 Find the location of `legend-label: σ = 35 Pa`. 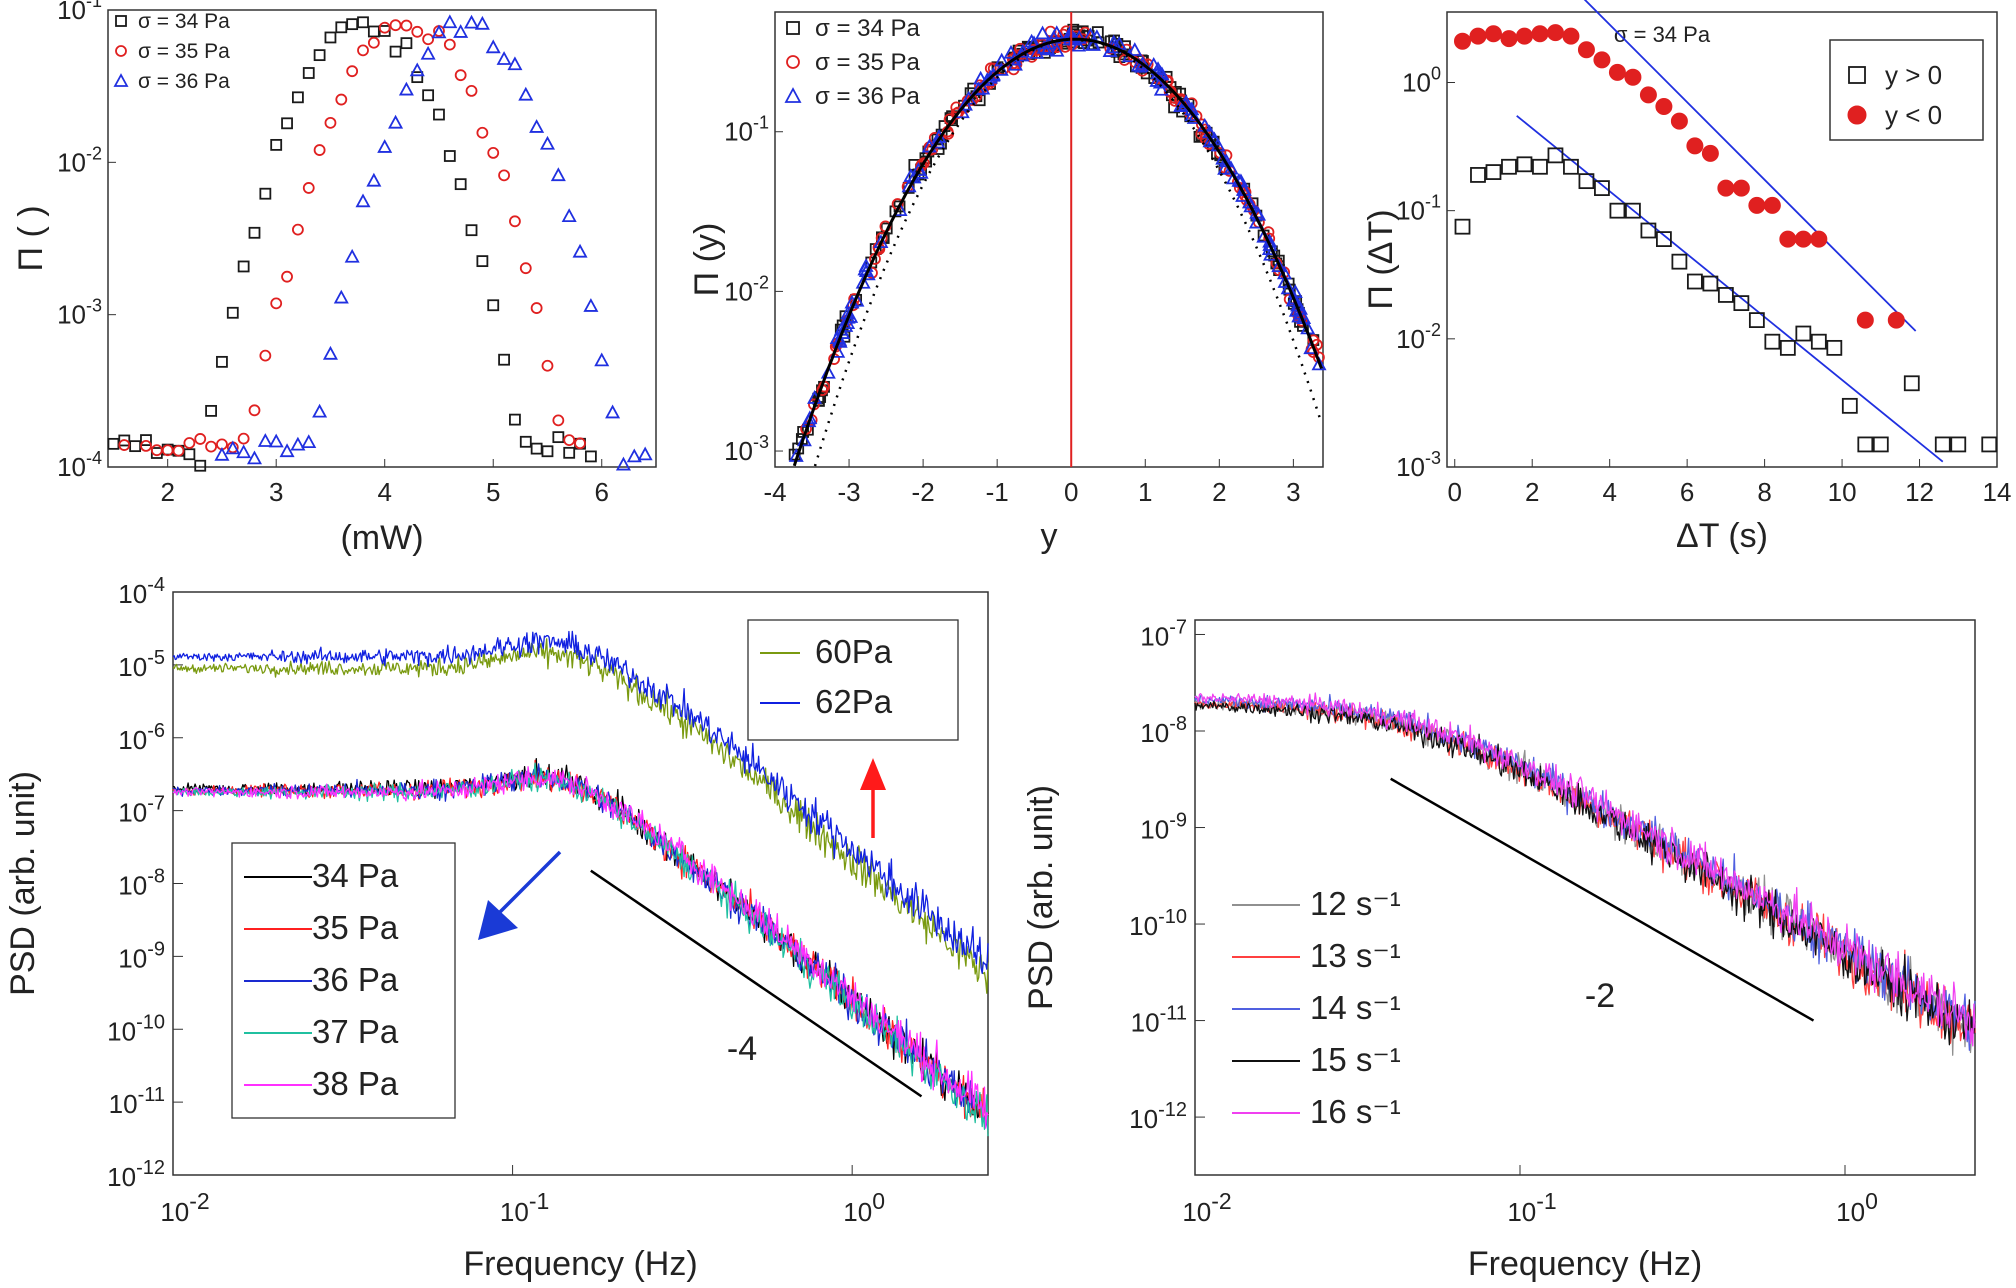

legend-label: σ = 35 Pa is located at coordinates (868, 62).